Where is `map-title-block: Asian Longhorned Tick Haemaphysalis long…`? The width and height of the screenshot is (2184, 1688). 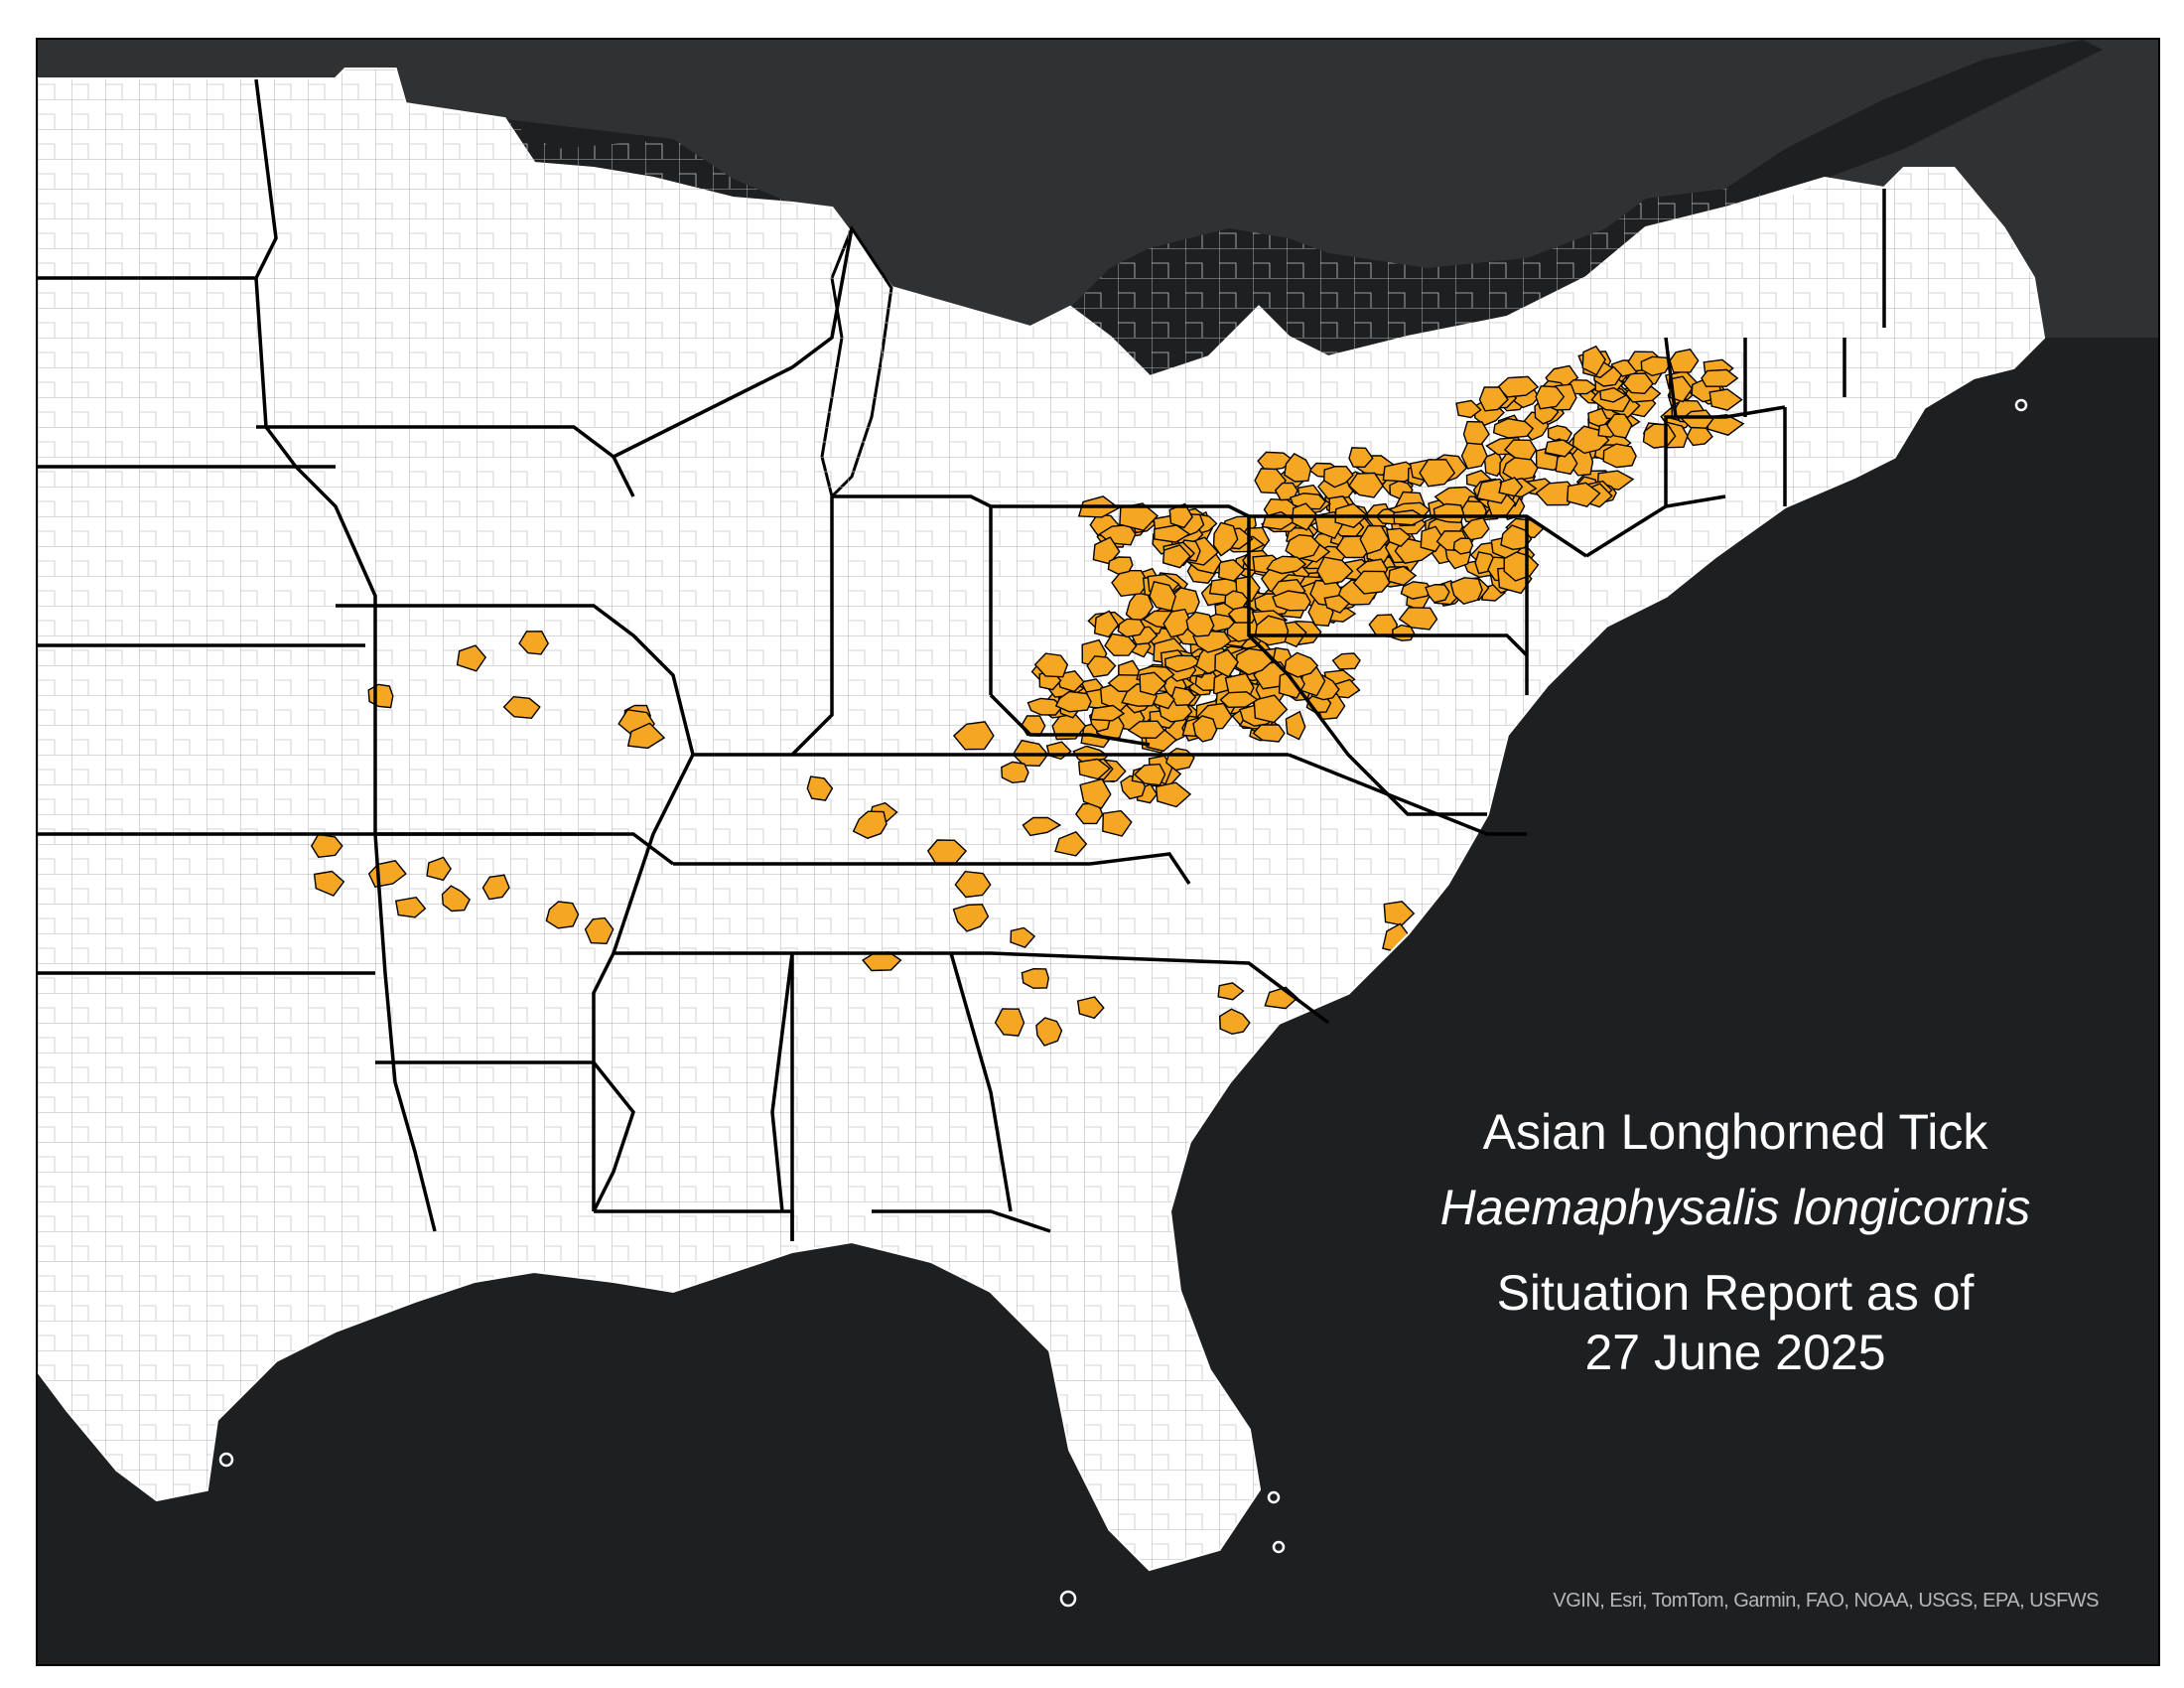 map-title-block: Asian Longhorned Tick Haemaphysalis long… is located at coordinates (1735, 1242).